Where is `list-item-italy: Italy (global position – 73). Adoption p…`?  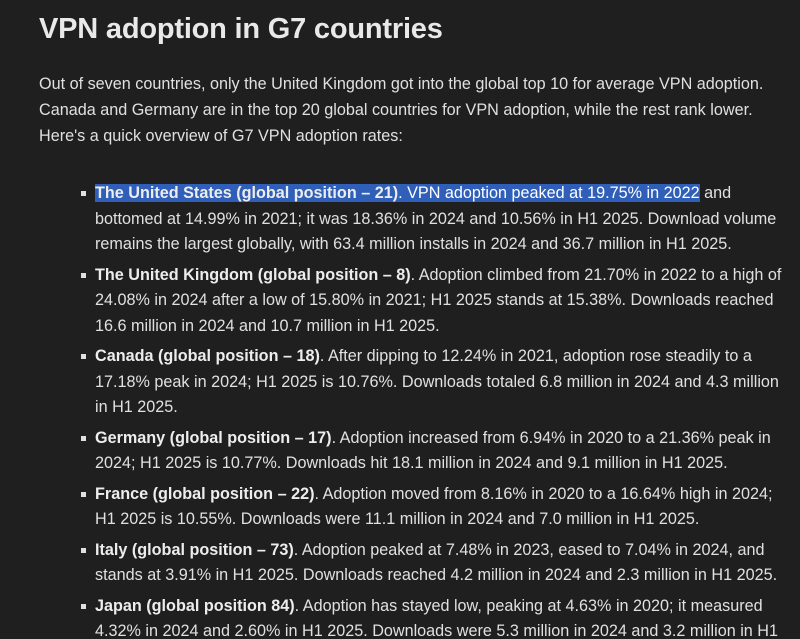
list-item-italy: Italy (global position – 73). Adoption p… is located at coordinates (433, 563).